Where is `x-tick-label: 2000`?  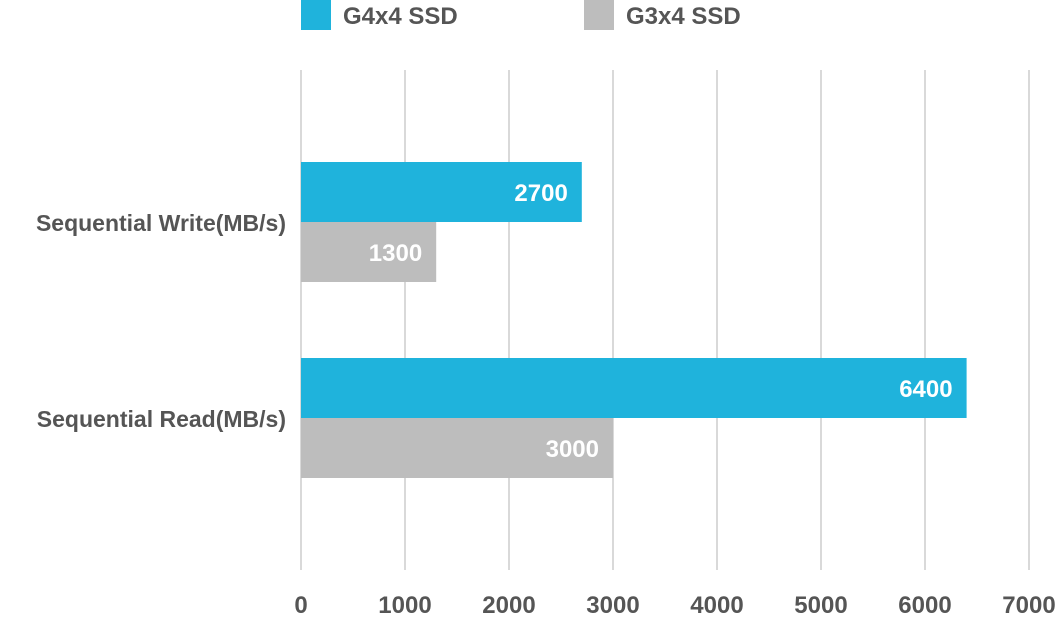
x-tick-label: 2000 is located at coordinates (508, 605).